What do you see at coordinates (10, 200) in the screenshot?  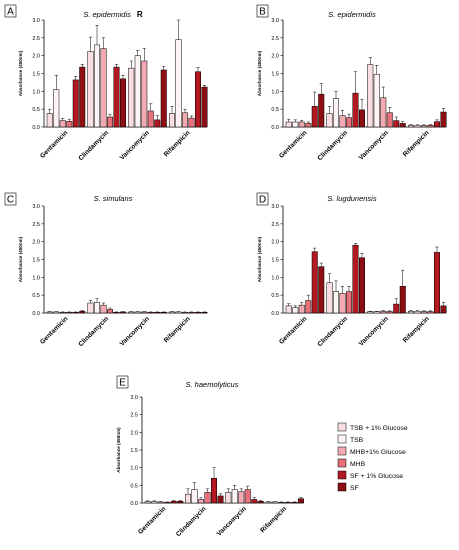 I see `panel-letter: C` at bounding box center [10, 200].